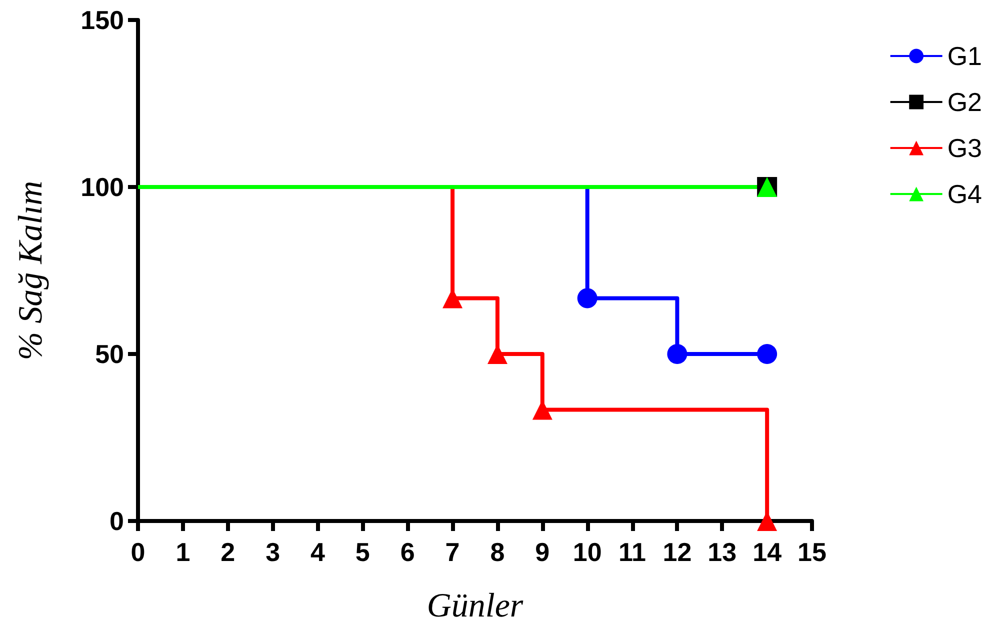 The width and height of the screenshot is (987, 642). What do you see at coordinates (587, 552) in the screenshot?
I see `x-tick-label: 10` at bounding box center [587, 552].